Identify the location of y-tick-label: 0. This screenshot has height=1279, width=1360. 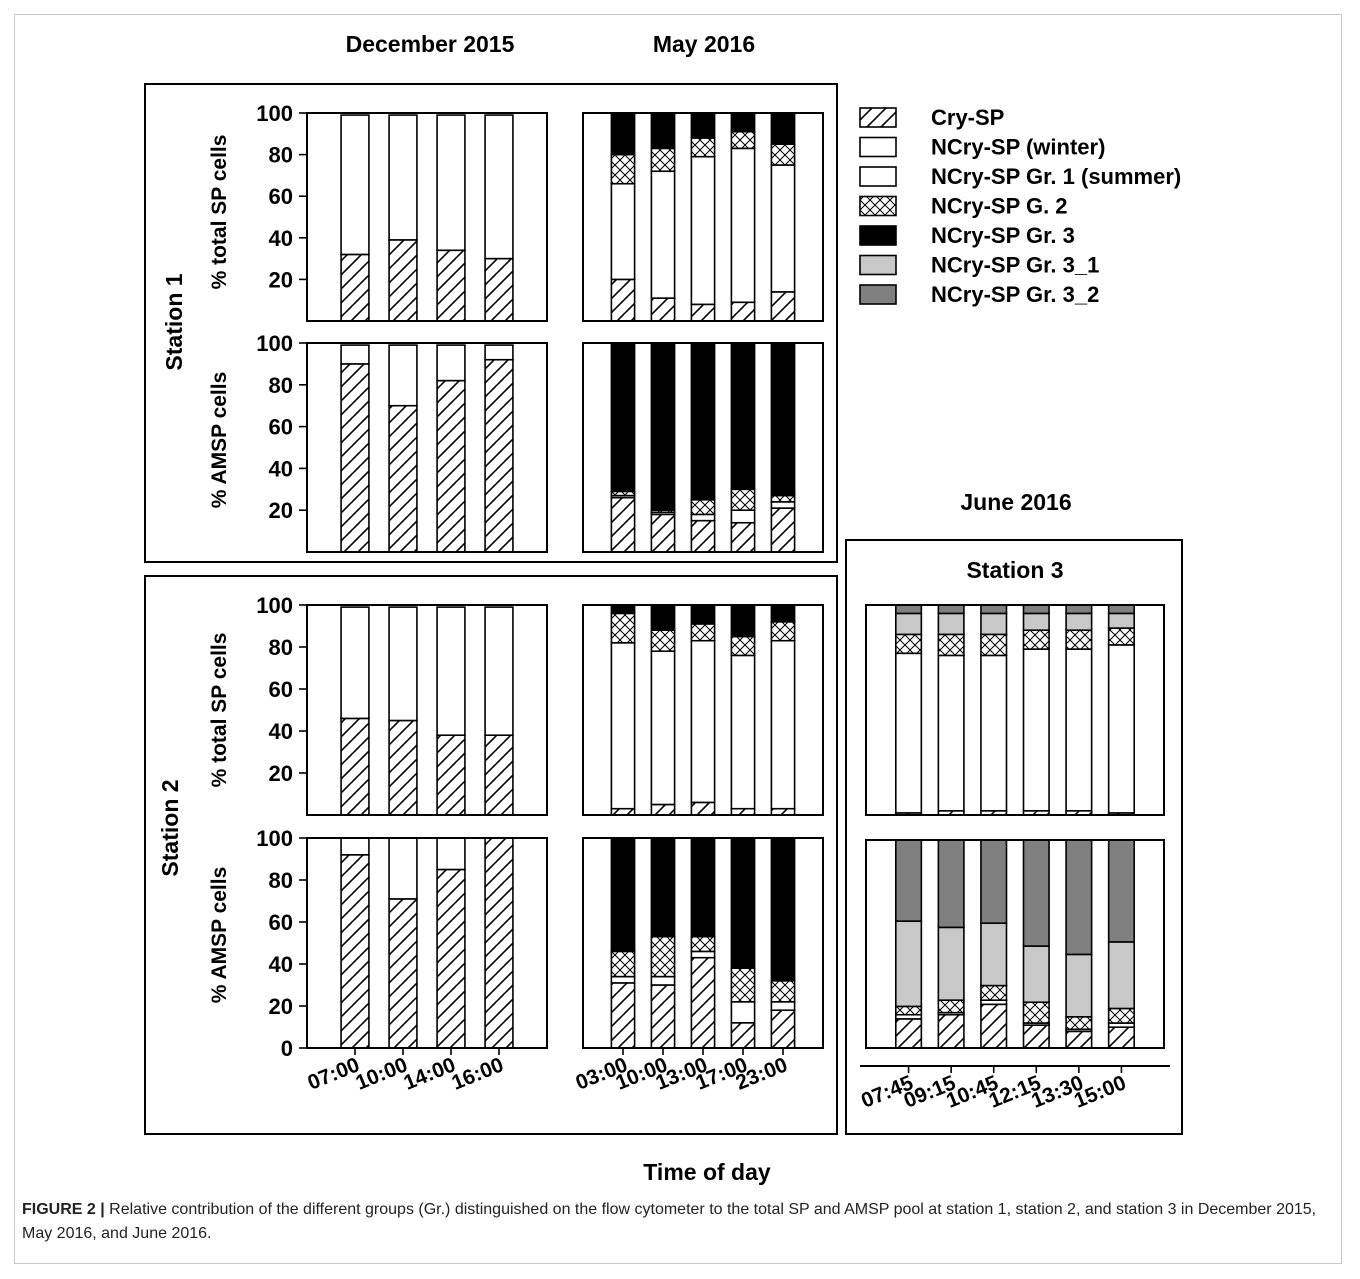
(287, 1048).